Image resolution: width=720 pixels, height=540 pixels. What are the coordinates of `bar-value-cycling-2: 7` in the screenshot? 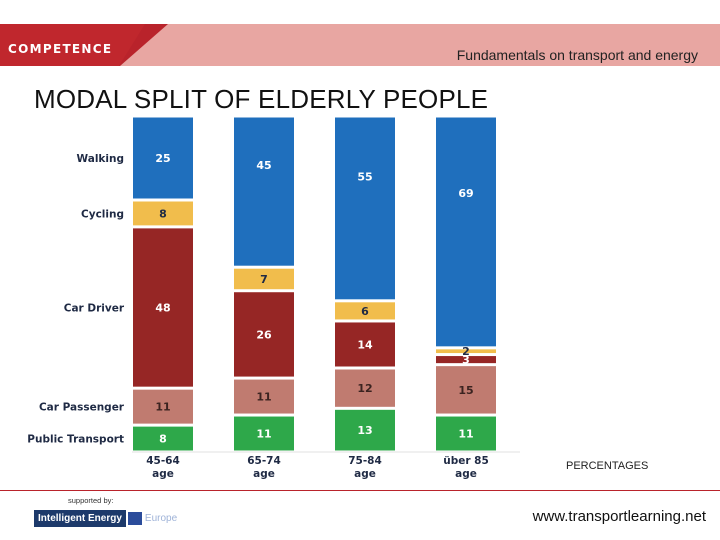 It's located at (264, 279).